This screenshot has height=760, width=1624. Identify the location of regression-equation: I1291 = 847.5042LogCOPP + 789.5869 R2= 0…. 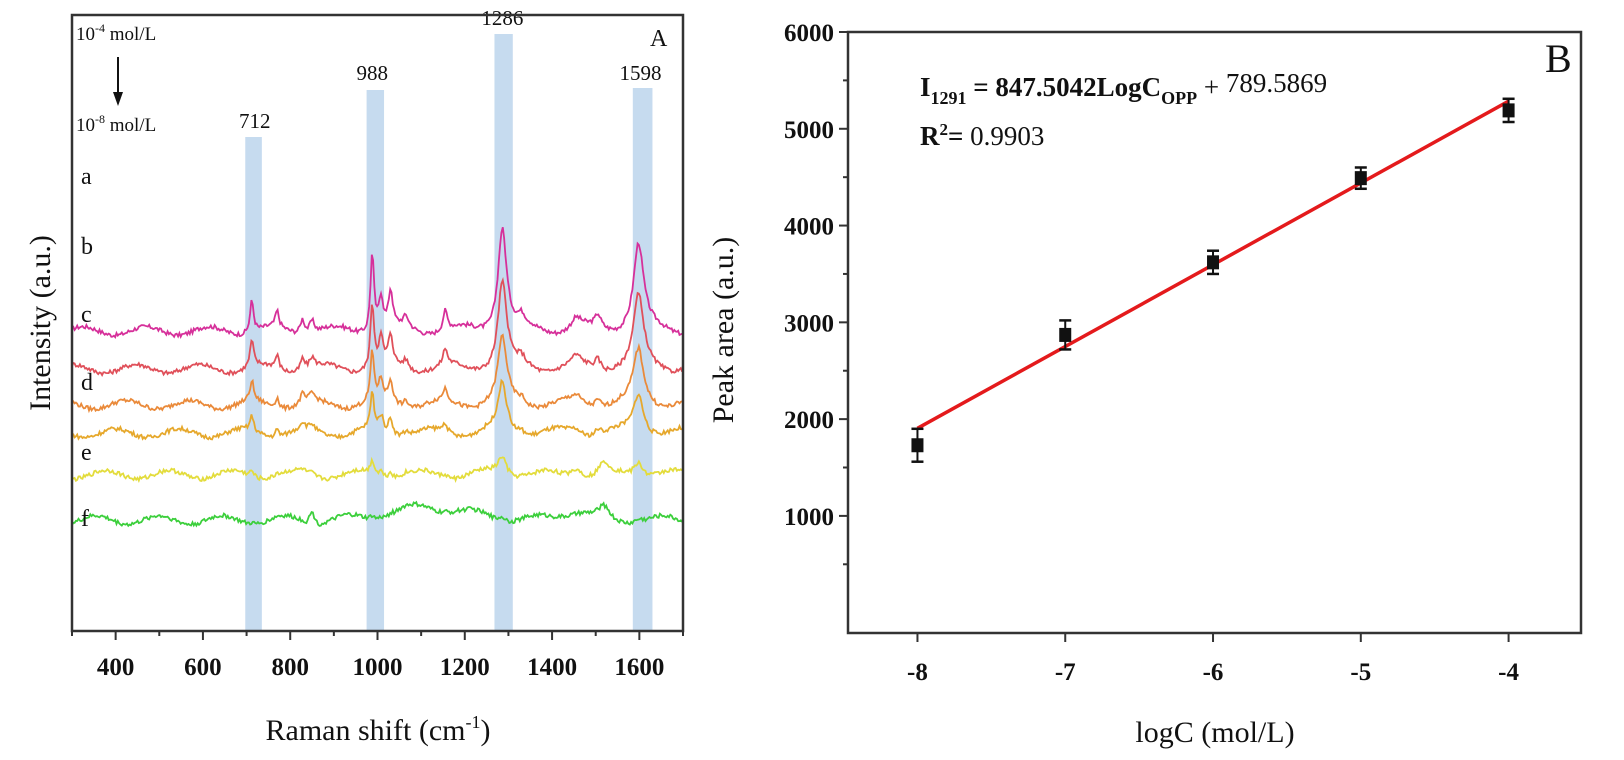
(1123, 109).